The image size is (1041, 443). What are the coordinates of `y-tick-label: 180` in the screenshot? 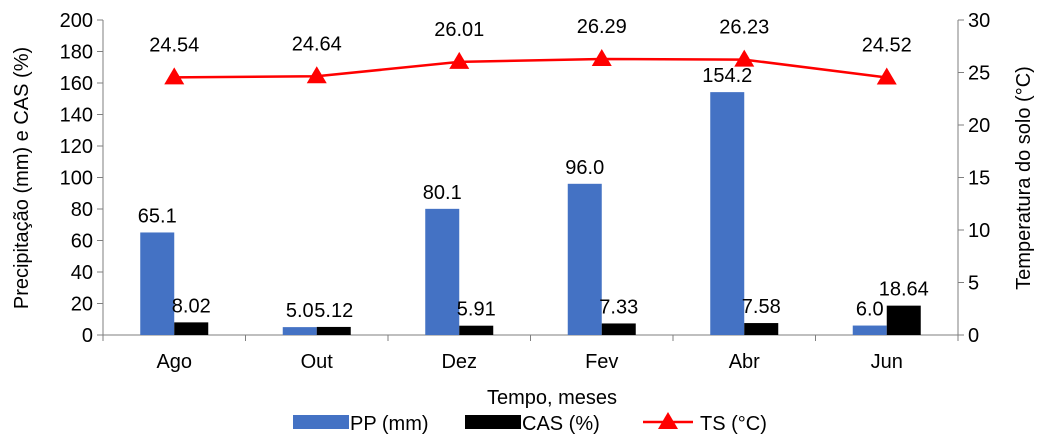 It's located at (76, 53).